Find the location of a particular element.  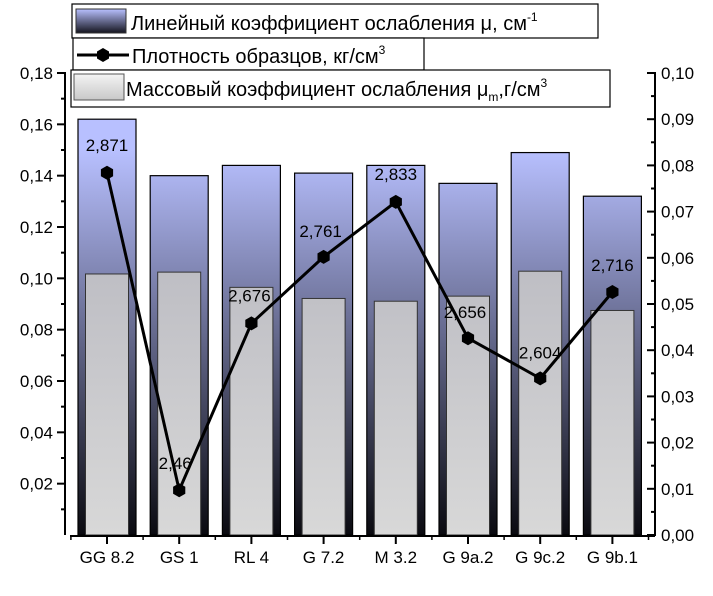

x-axis-category-label: G 7.2 is located at coordinates (324, 557).